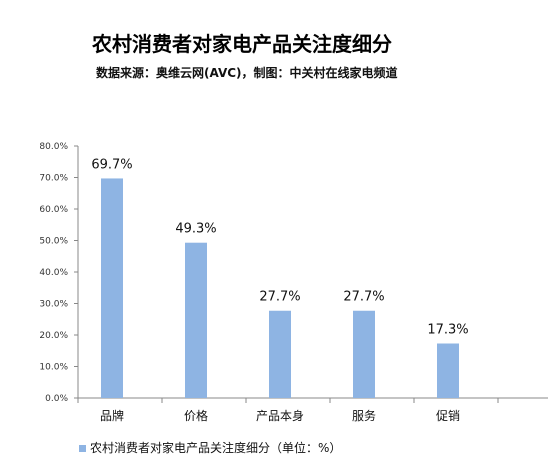 Image resolution: width=550 pixels, height=464 pixels. What do you see at coordinates (447, 330) in the screenshot?
I see `data-label: 17.3%` at bounding box center [447, 330].